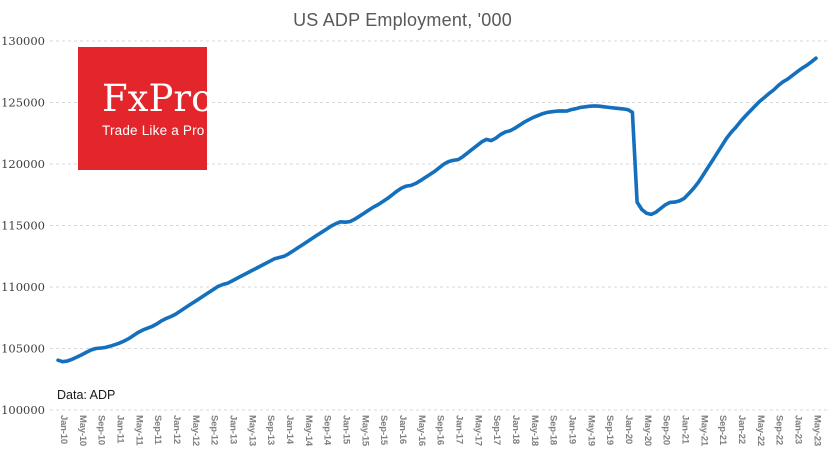 This screenshot has height=470, width=835. Describe the element at coordinates (346, 430) in the screenshot. I see `x-axis-tick-label: Jan-15` at that location.